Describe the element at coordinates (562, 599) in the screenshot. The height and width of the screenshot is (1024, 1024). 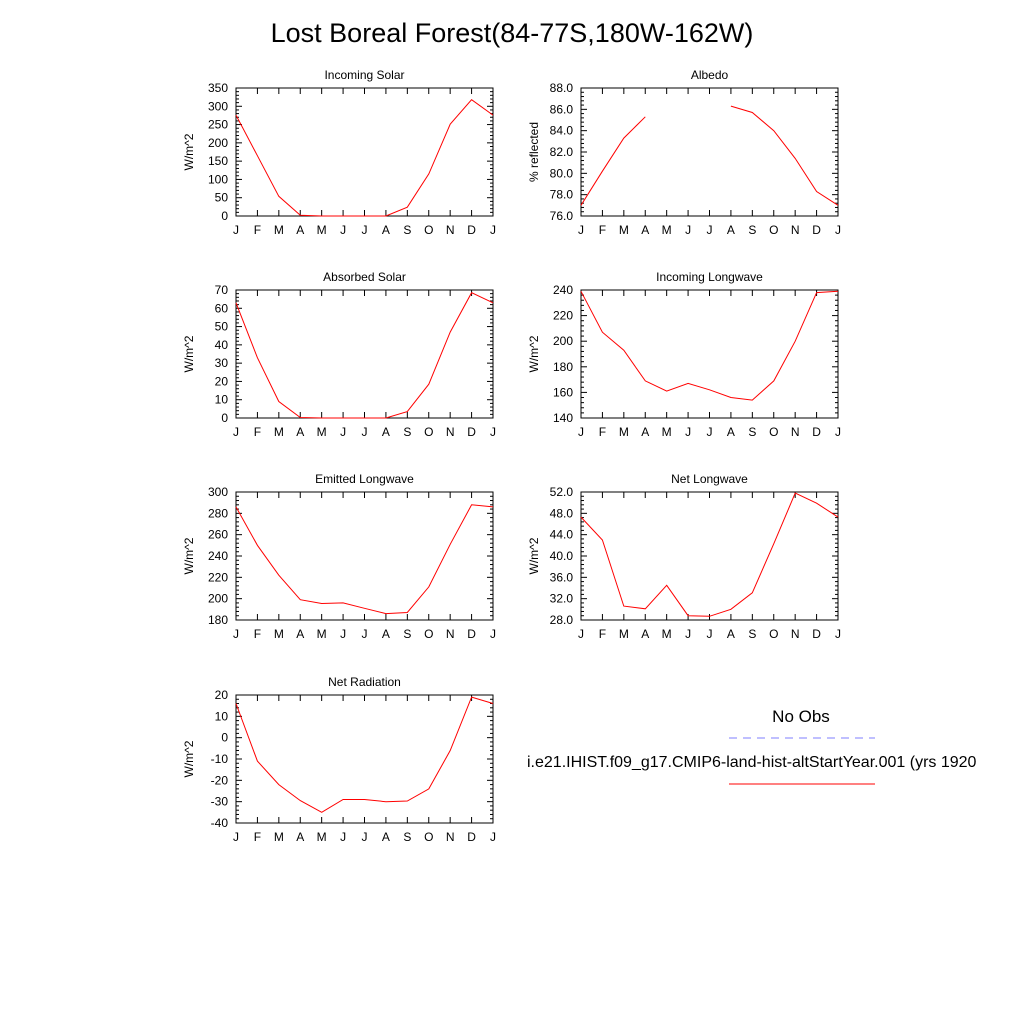
I see `y-tick-label: 32.0` at that location.